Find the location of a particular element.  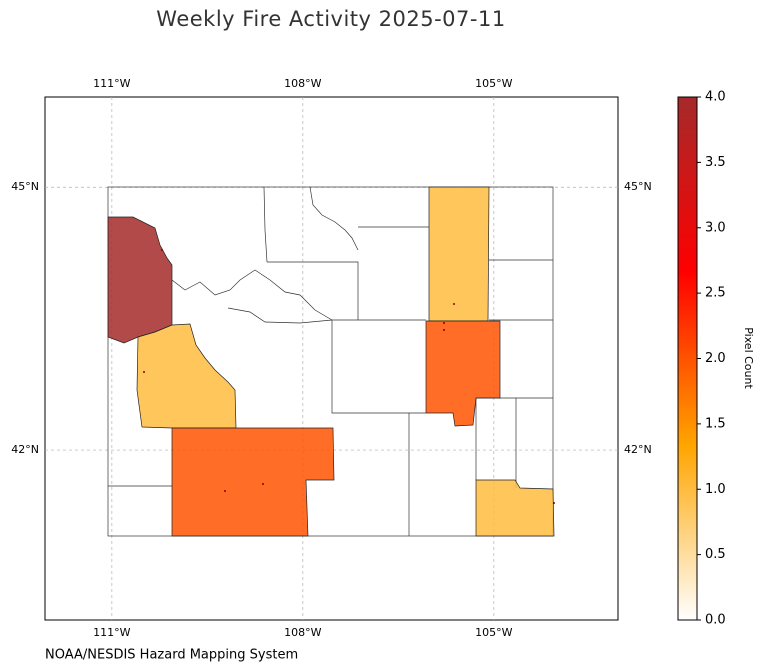

colorbar-tick-label: 3.5 is located at coordinates (715, 162).